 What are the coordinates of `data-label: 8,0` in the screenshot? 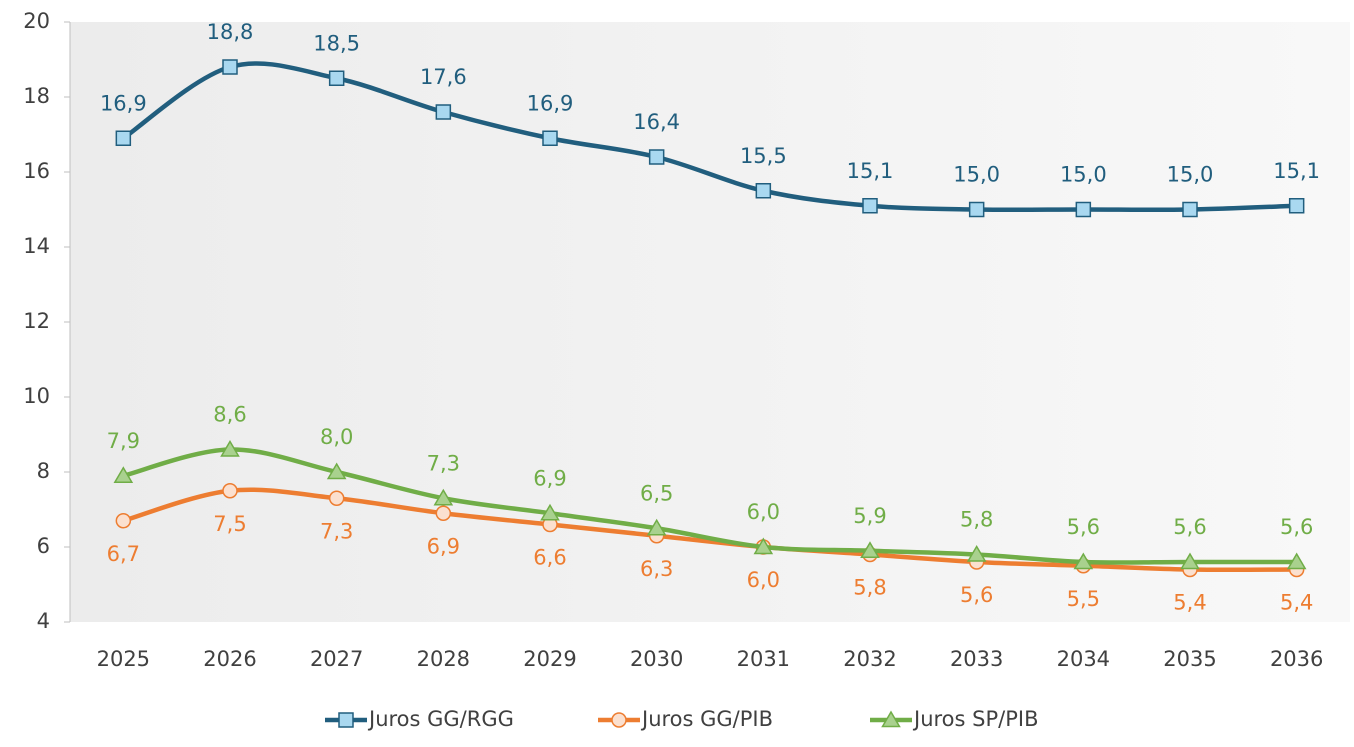 It's located at (336, 437).